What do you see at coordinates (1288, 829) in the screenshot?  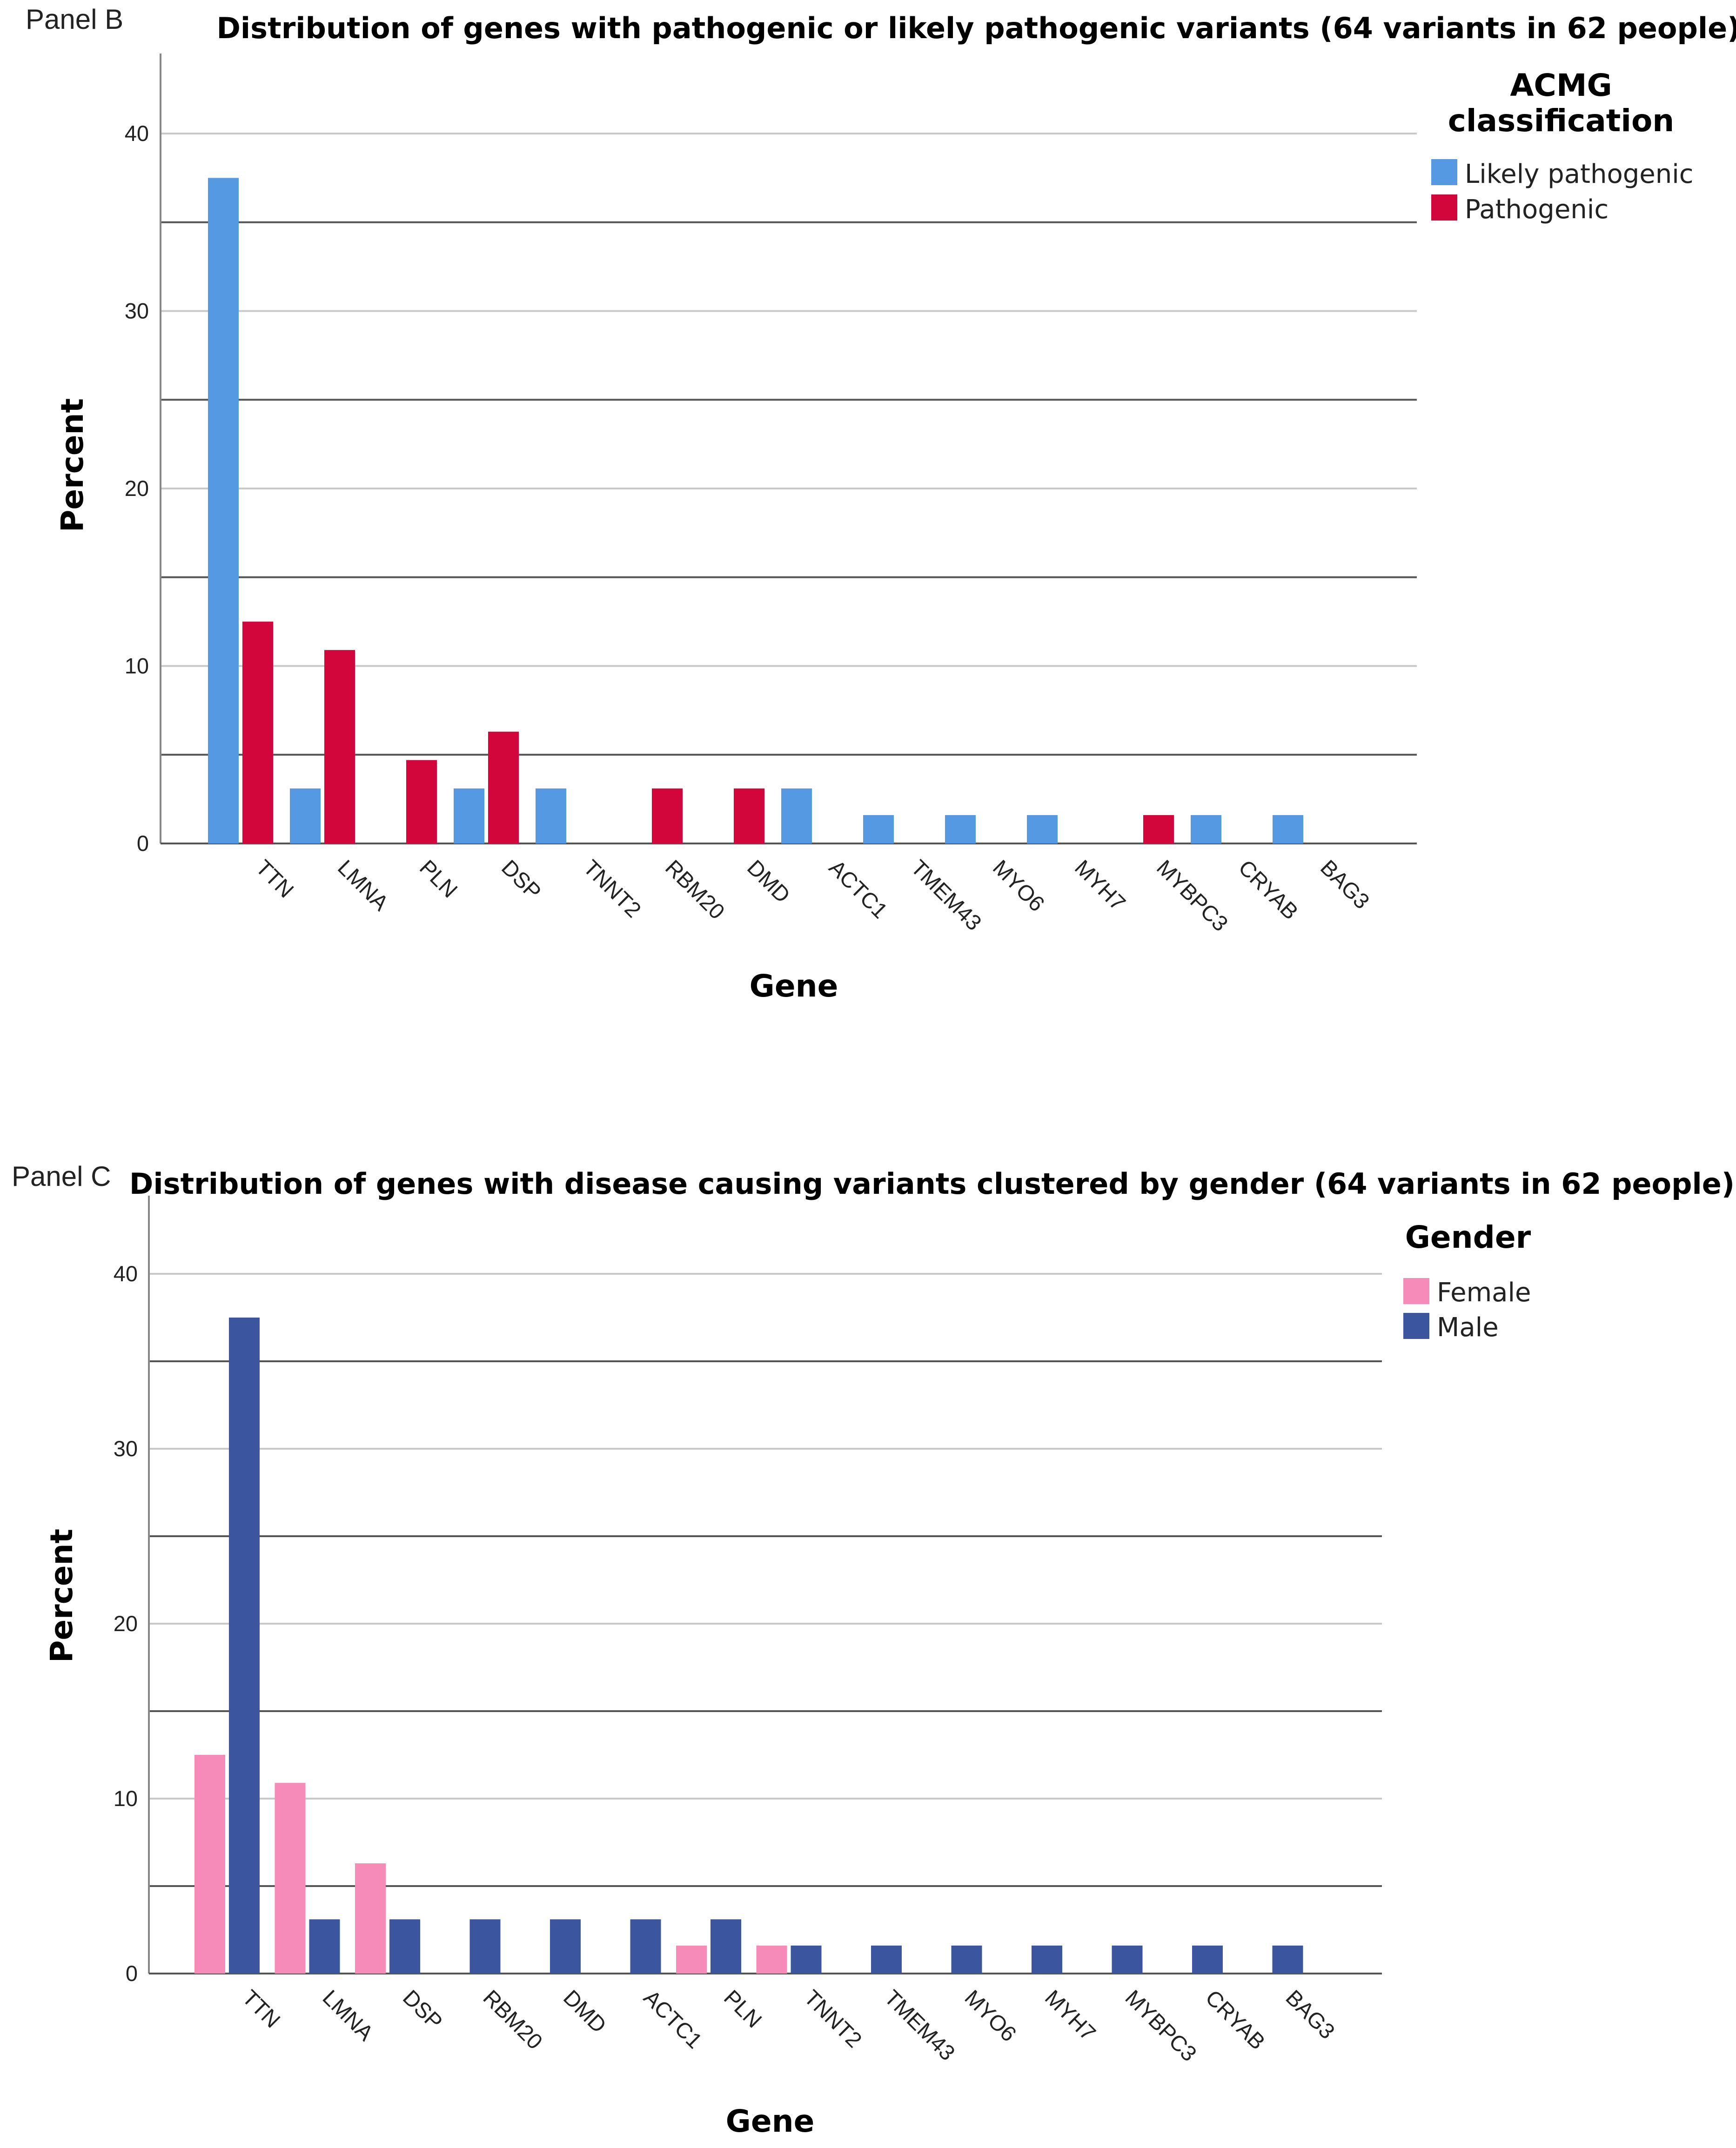 I see `panel-b-bar-bag3-likely-pathogenic` at bounding box center [1288, 829].